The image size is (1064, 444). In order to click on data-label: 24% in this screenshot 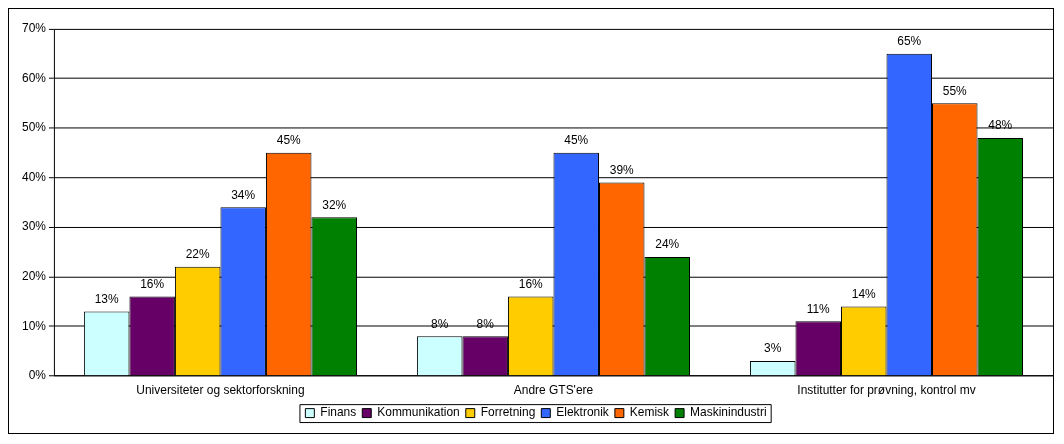, I will do `click(667, 244)`.